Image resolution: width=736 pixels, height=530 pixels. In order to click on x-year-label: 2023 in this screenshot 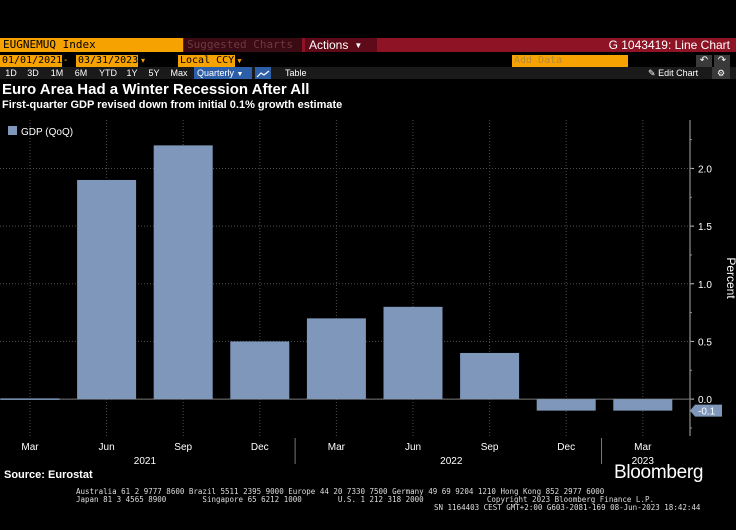, I will do `click(643, 460)`.